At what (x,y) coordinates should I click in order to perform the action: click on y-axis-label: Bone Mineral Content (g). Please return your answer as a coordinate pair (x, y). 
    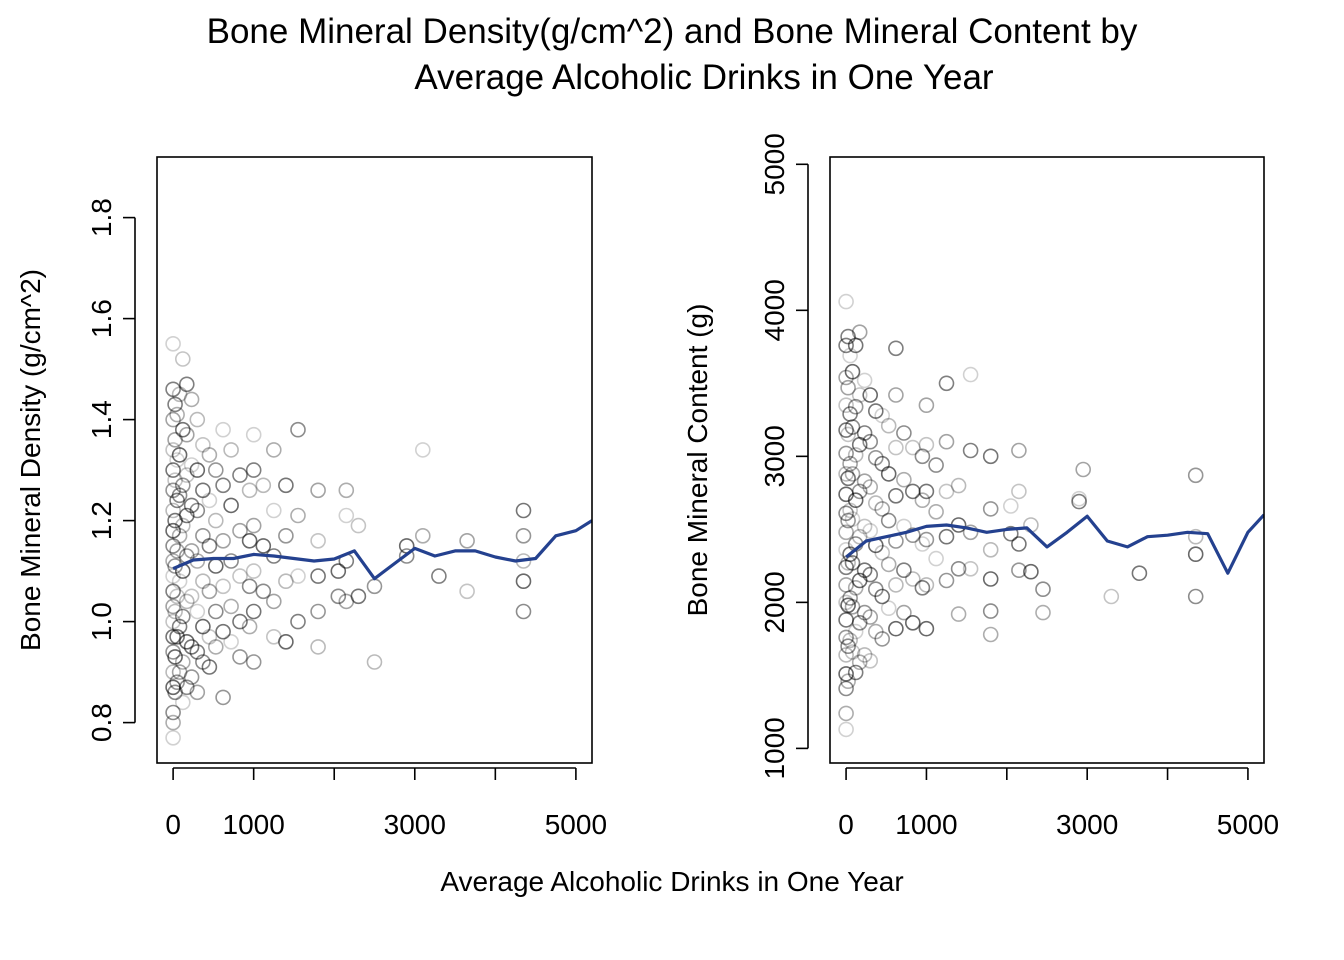
    Looking at the image, I should click on (697, 460).